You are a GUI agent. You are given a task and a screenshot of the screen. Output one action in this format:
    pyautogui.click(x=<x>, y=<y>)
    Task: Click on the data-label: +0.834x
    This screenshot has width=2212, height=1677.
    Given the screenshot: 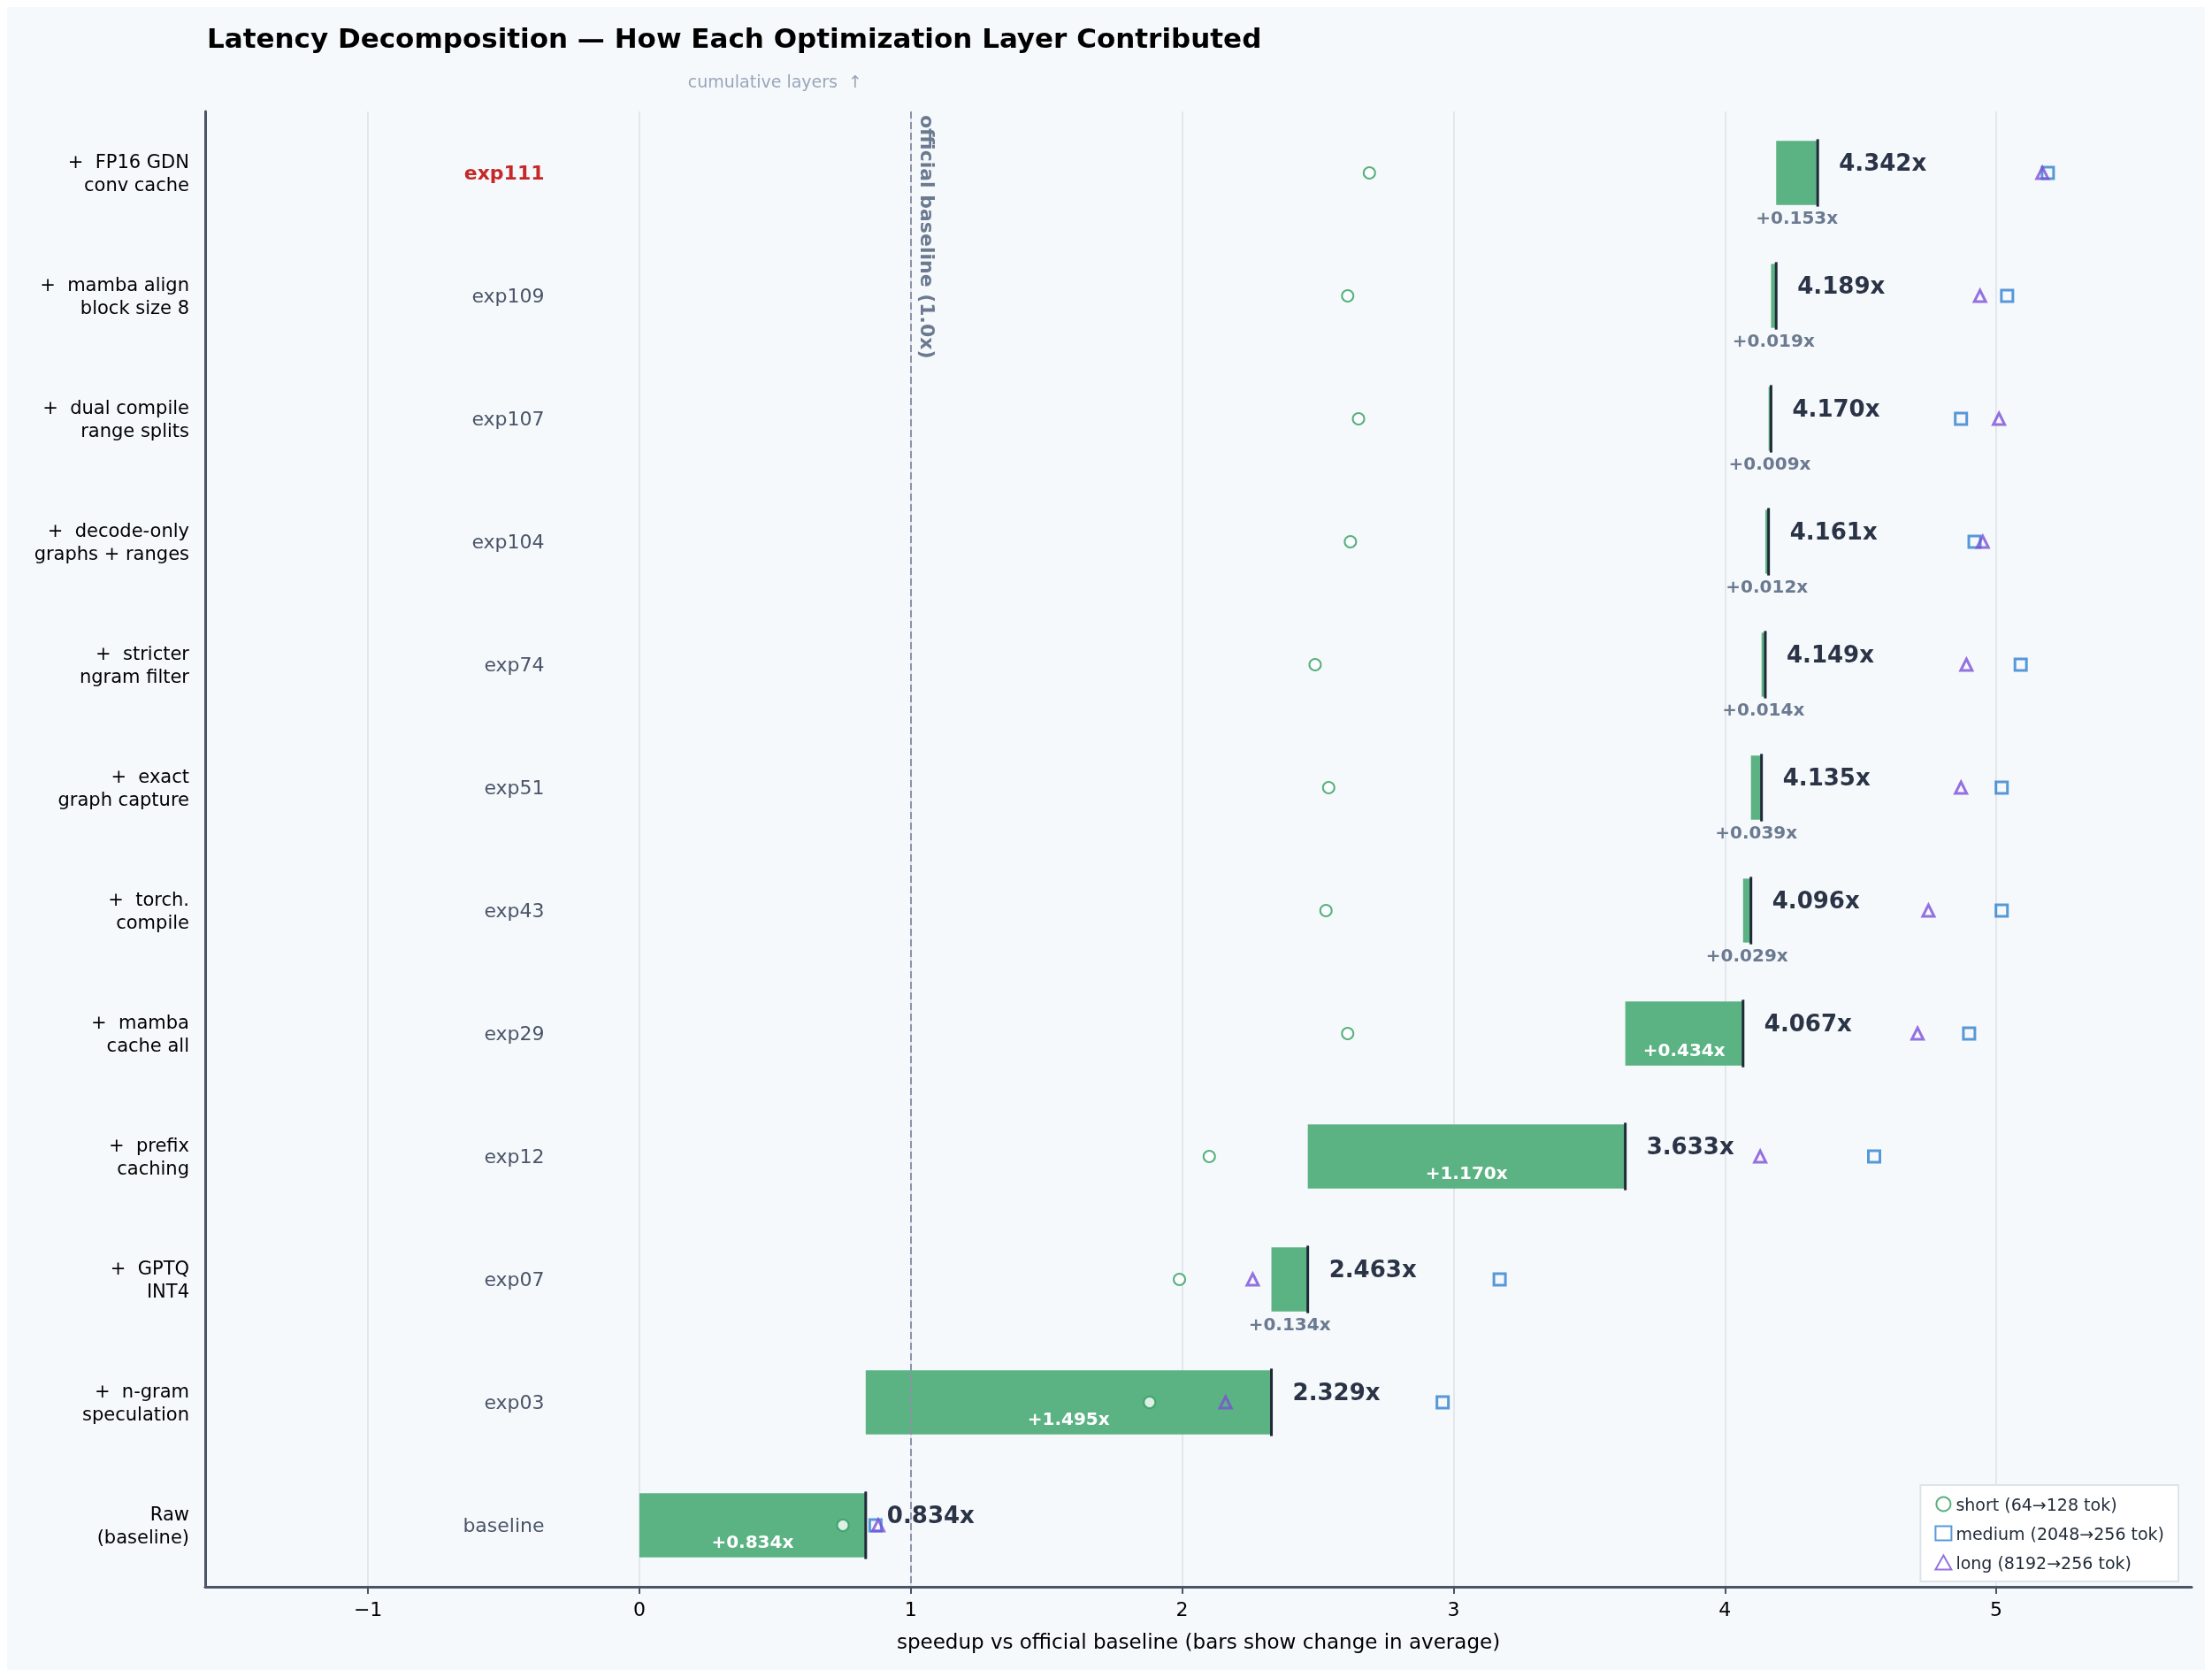 What is the action you would take?
    pyautogui.click(x=752, y=1541)
    